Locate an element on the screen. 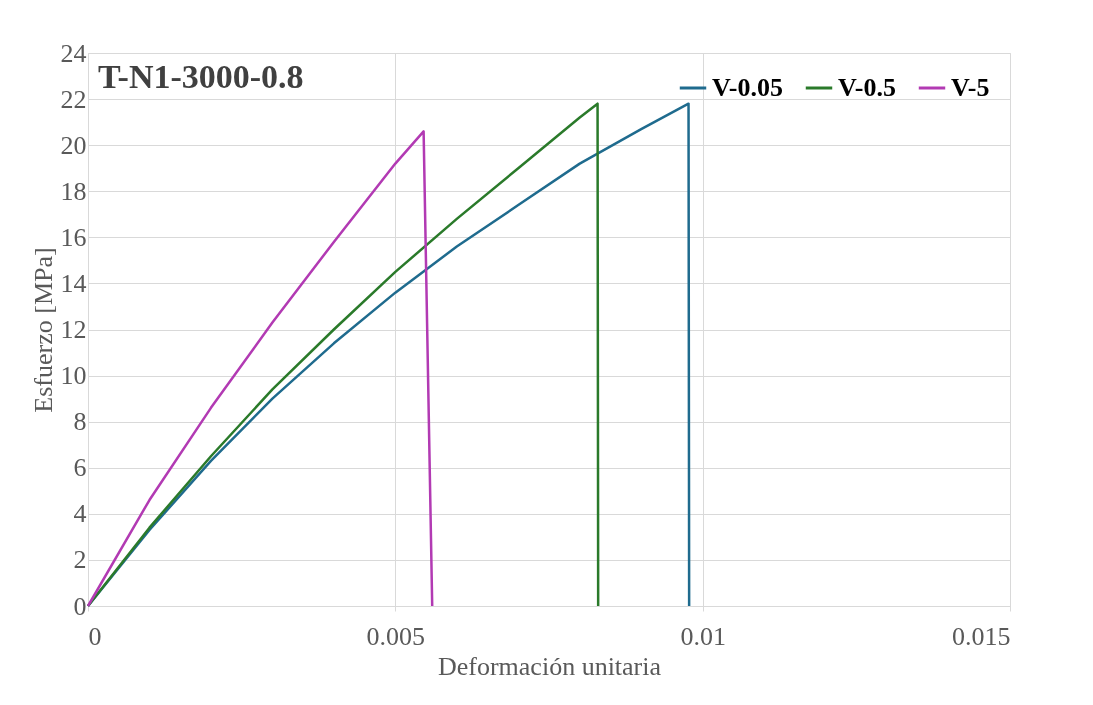  y-tick-label: 0 is located at coordinates (80, 606).